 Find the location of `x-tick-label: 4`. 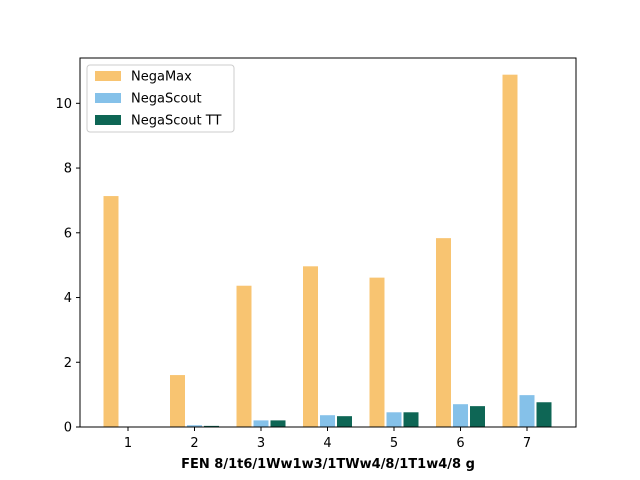

x-tick-label: 4 is located at coordinates (327, 443).